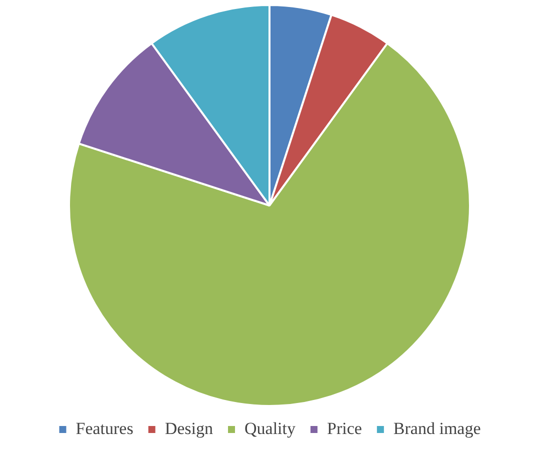 This screenshot has height=452, width=539. I want to click on legend-label: Price, so click(344, 428).